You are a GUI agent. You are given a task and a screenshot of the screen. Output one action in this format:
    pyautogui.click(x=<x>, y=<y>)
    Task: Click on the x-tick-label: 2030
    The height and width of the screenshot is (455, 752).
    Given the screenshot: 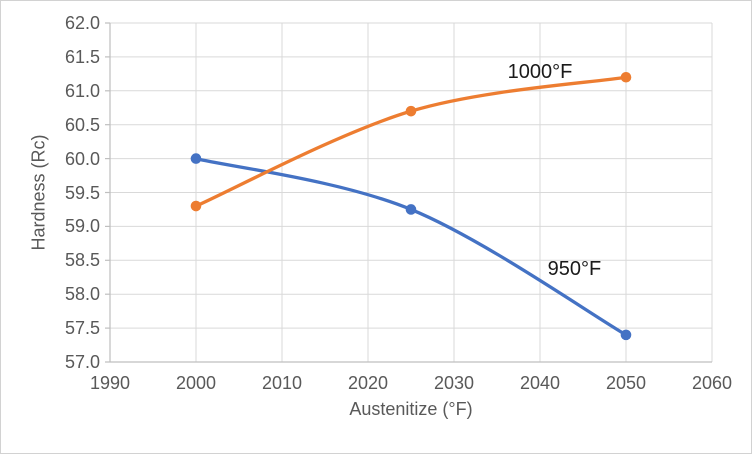 What is the action you would take?
    pyautogui.click(x=454, y=383)
    